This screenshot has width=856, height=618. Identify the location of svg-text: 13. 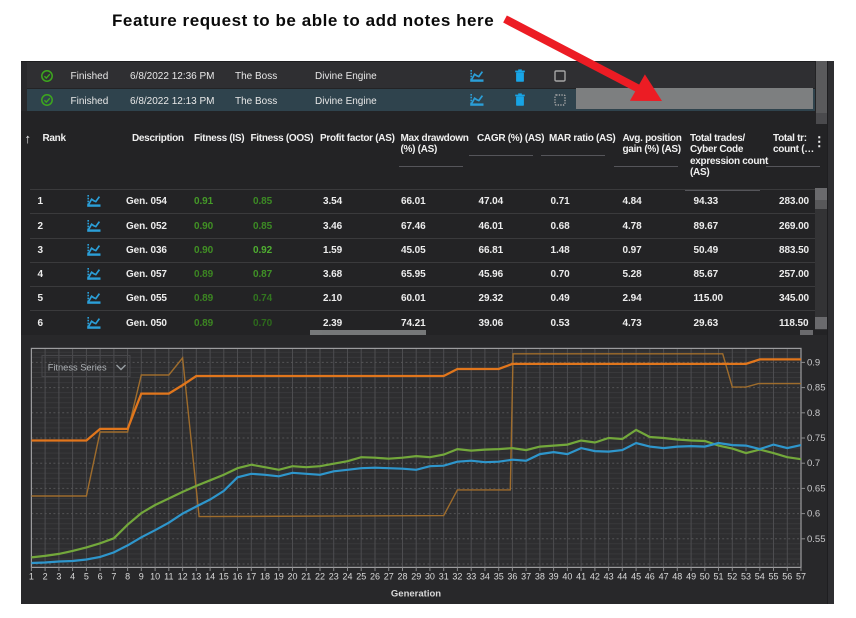
(196, 576).